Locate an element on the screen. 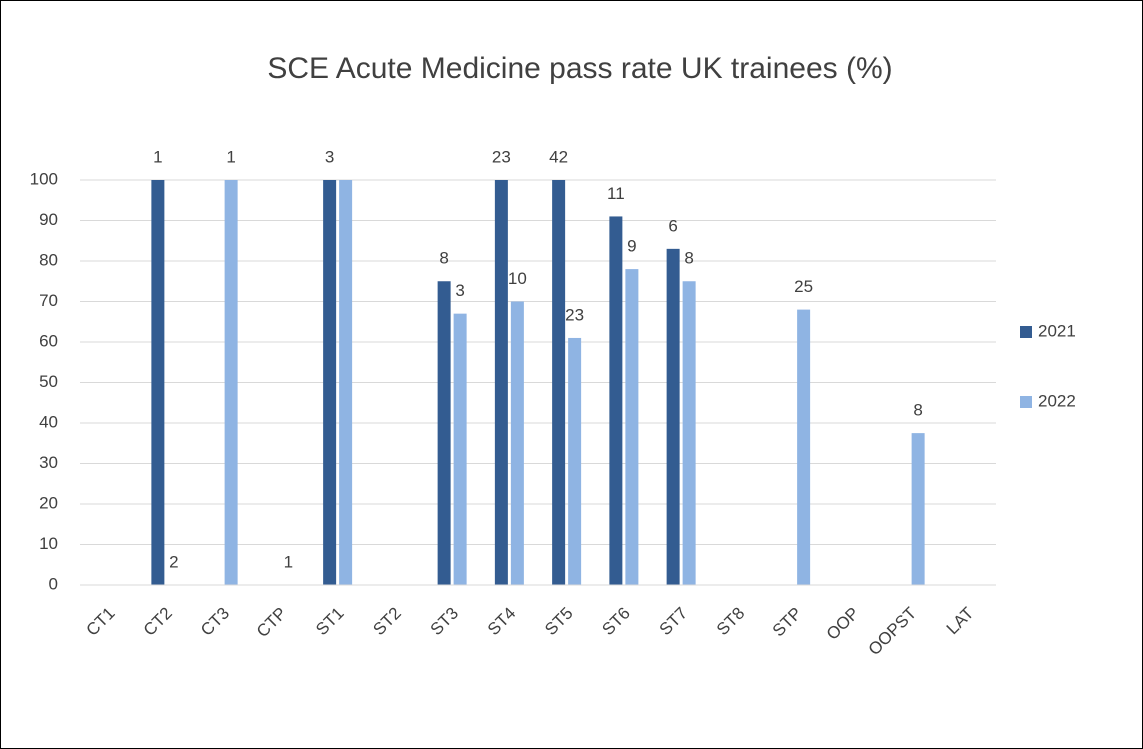 This screenshot has width=1143, height=749. y-tick-label: 40 is located at coordinates (48, 421).